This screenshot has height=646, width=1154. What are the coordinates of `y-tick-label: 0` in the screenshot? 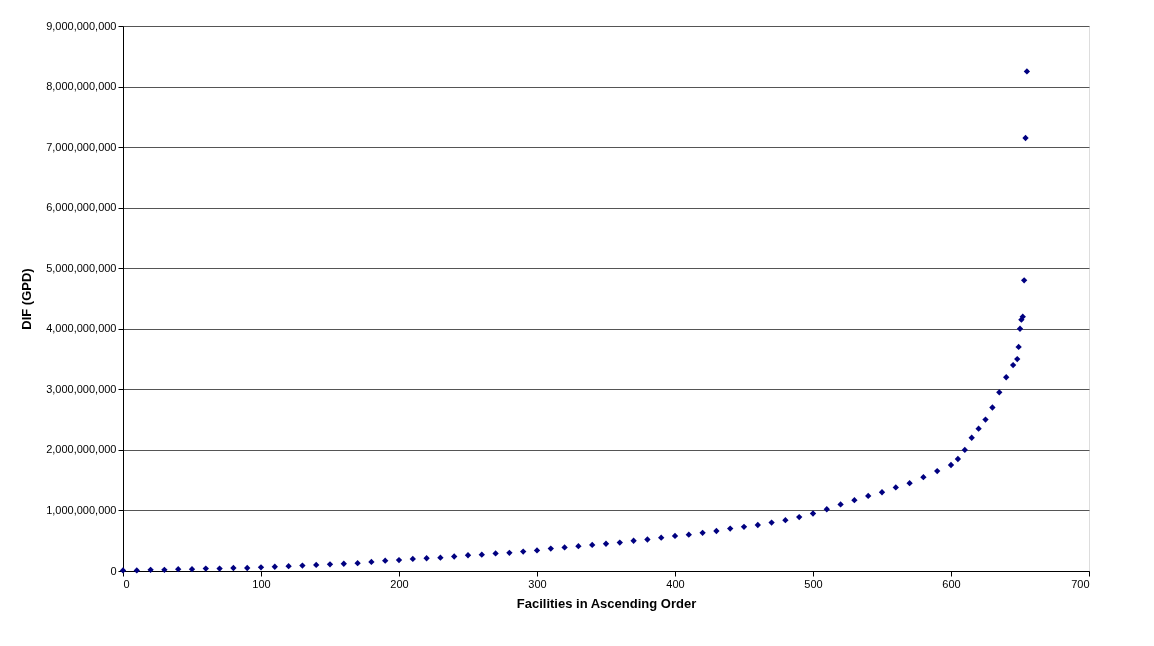 It's located at (113, 570).